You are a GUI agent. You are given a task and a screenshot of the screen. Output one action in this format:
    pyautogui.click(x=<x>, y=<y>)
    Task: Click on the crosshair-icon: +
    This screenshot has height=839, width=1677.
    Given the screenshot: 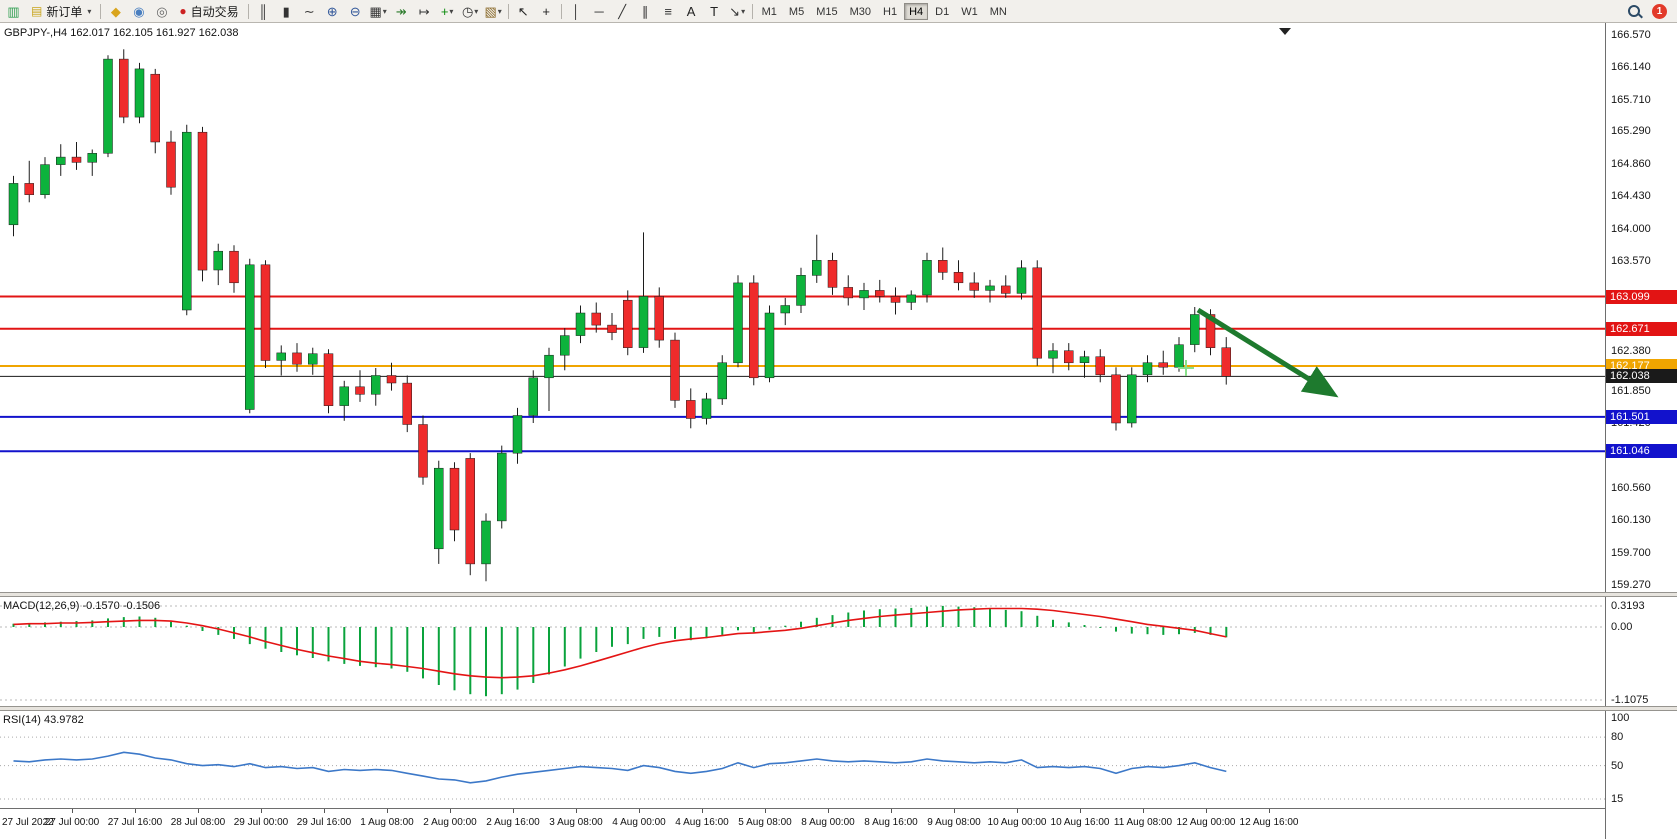 What is the action you would take?
    pyautogui.click(x=546, y=11)
    